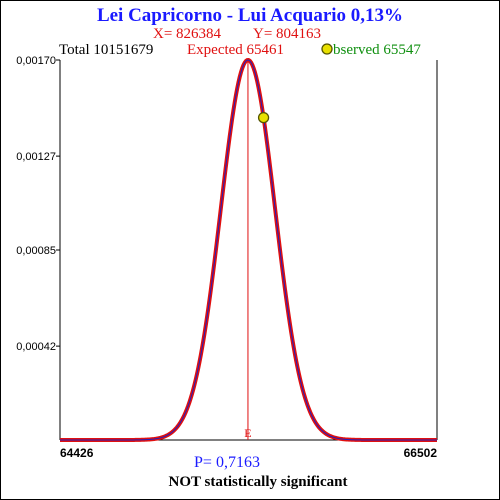 This screenshot has height=500, width=500. Describe the element at coordinates (247, 433) in the screenshot. I see `expected-marker: E` at that location.